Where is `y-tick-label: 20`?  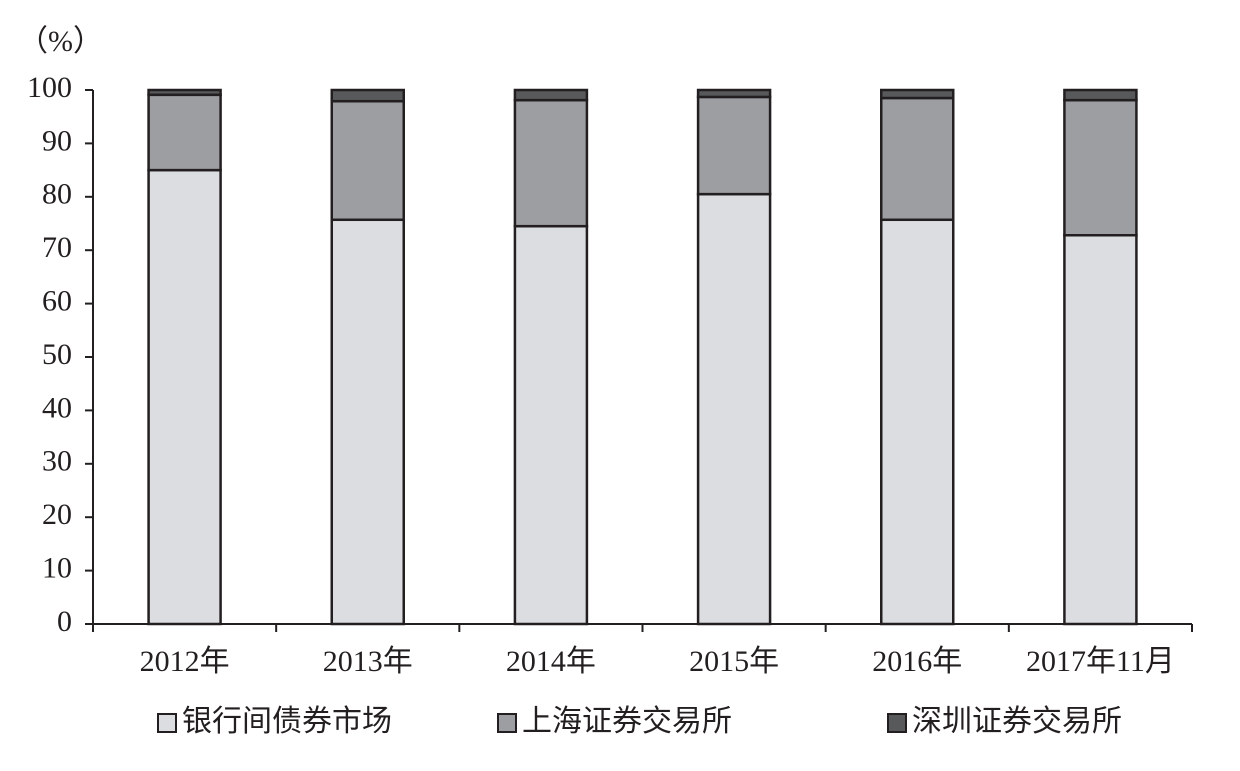 y-tick-label: 20 is located at coordinates (57, 514).